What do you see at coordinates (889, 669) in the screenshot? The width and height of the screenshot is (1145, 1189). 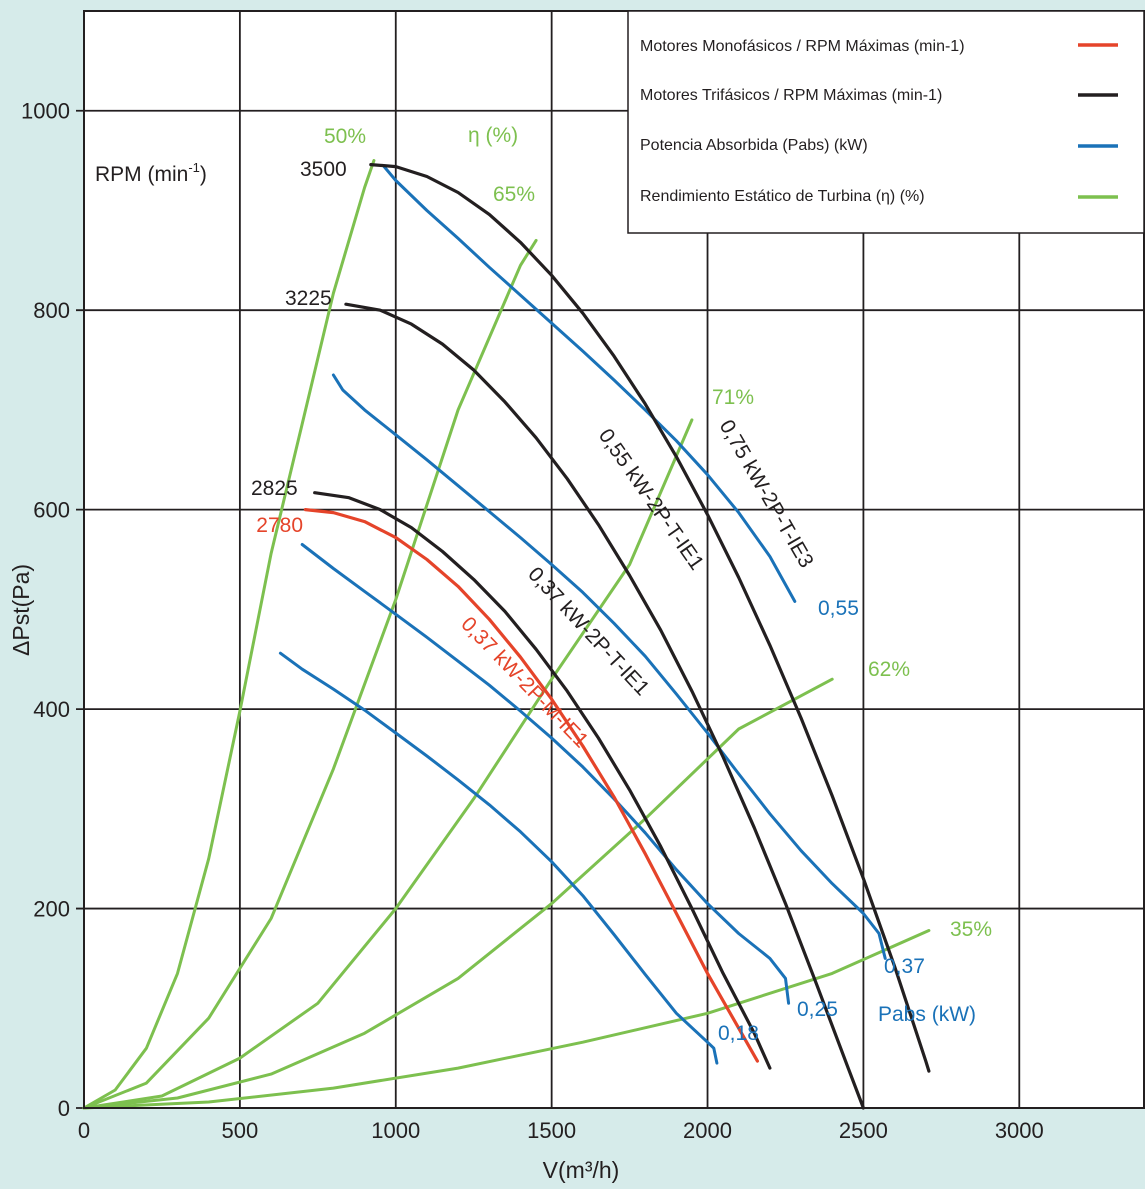 I see `efficiency-label: 62%` at bounding box center [889, 669].